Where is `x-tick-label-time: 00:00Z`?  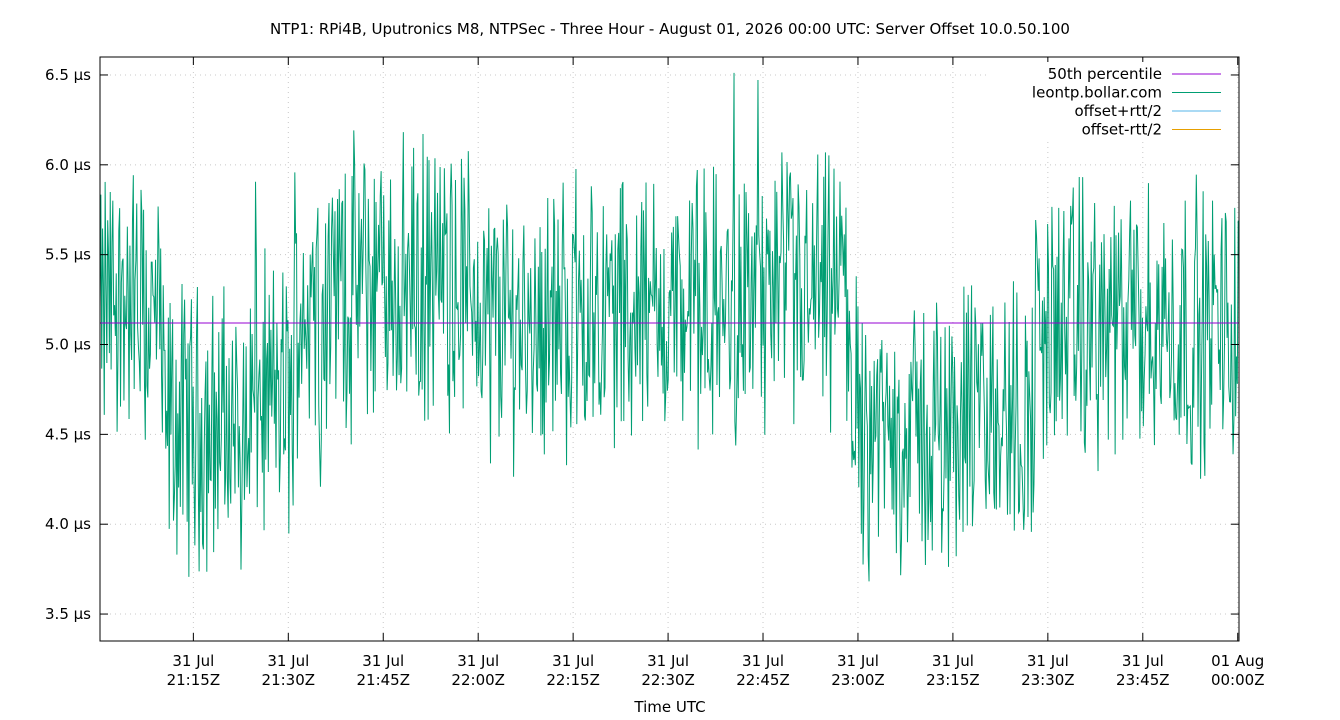 x-tick-label-time: 00:00Z is located at coordinates (1238, 680).